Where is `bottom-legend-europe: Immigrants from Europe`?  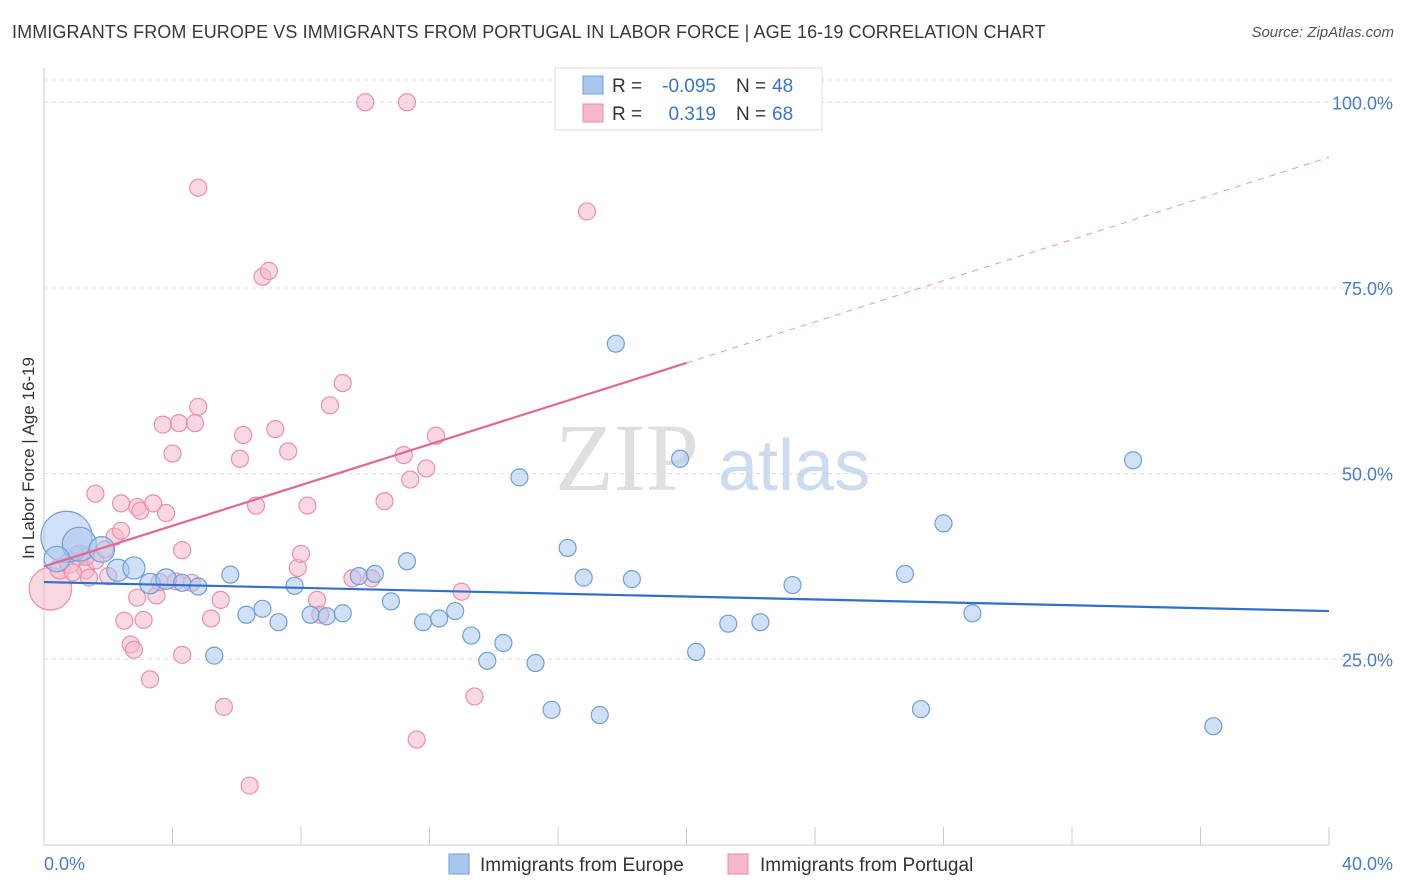
bottom-legend-europe: Immigrants from Europe is located at coordinates (582, 865).